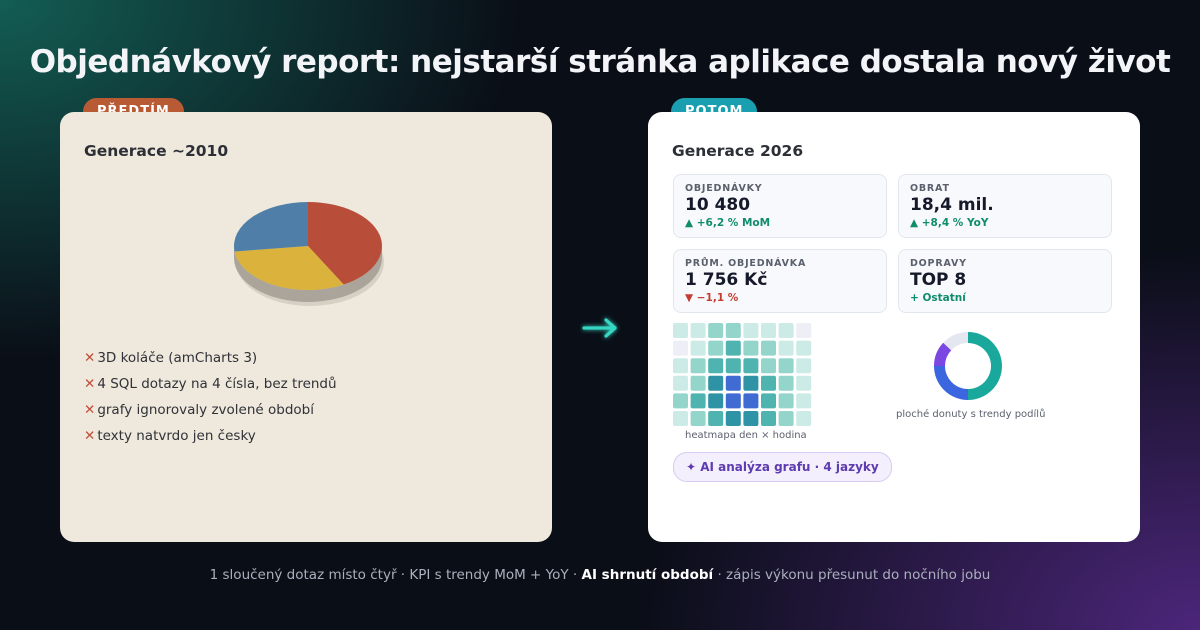  What do you see at coordinates (1005, 206) in the screenshot?
I see `kpi-card-revenue: OBRAT 18,4 mil. ▲ +8,4 % YoY` at bounding box center [1005, 206].